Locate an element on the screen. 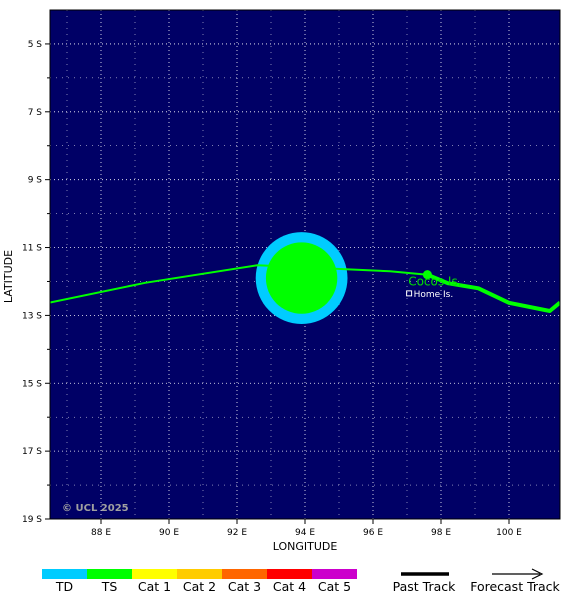  past-track-line is located at coordinates (239, 284).